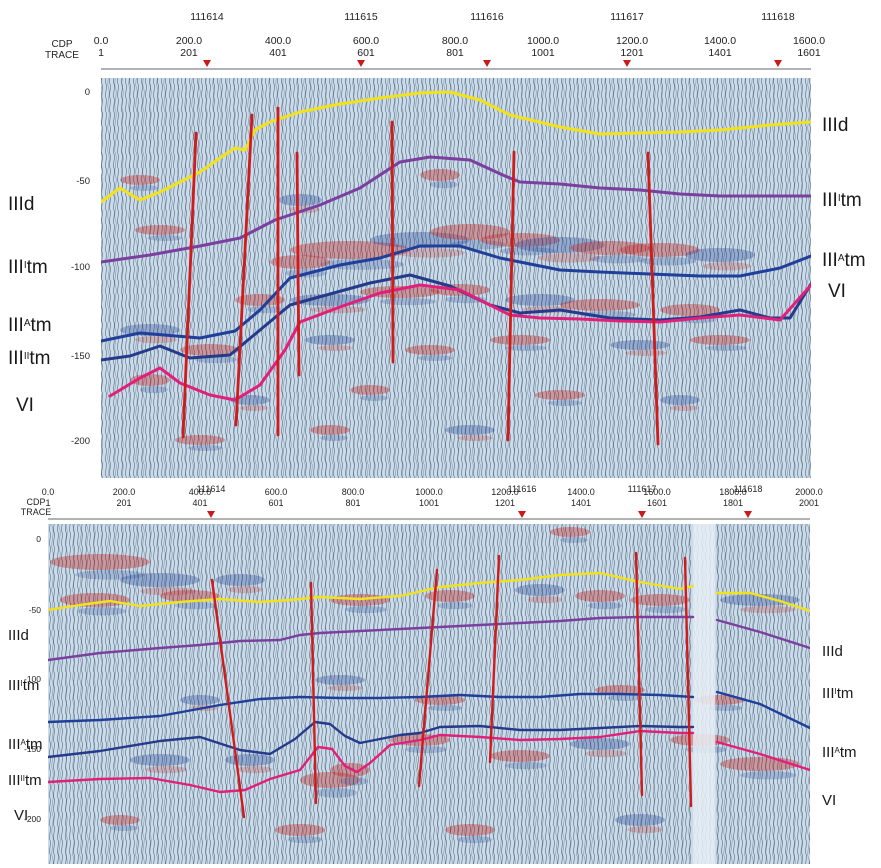  What do you see at coordinates (366, 41) in the screenshot?
I see `cdp-tick-label: 600.0` at bounding box center [366, 41].